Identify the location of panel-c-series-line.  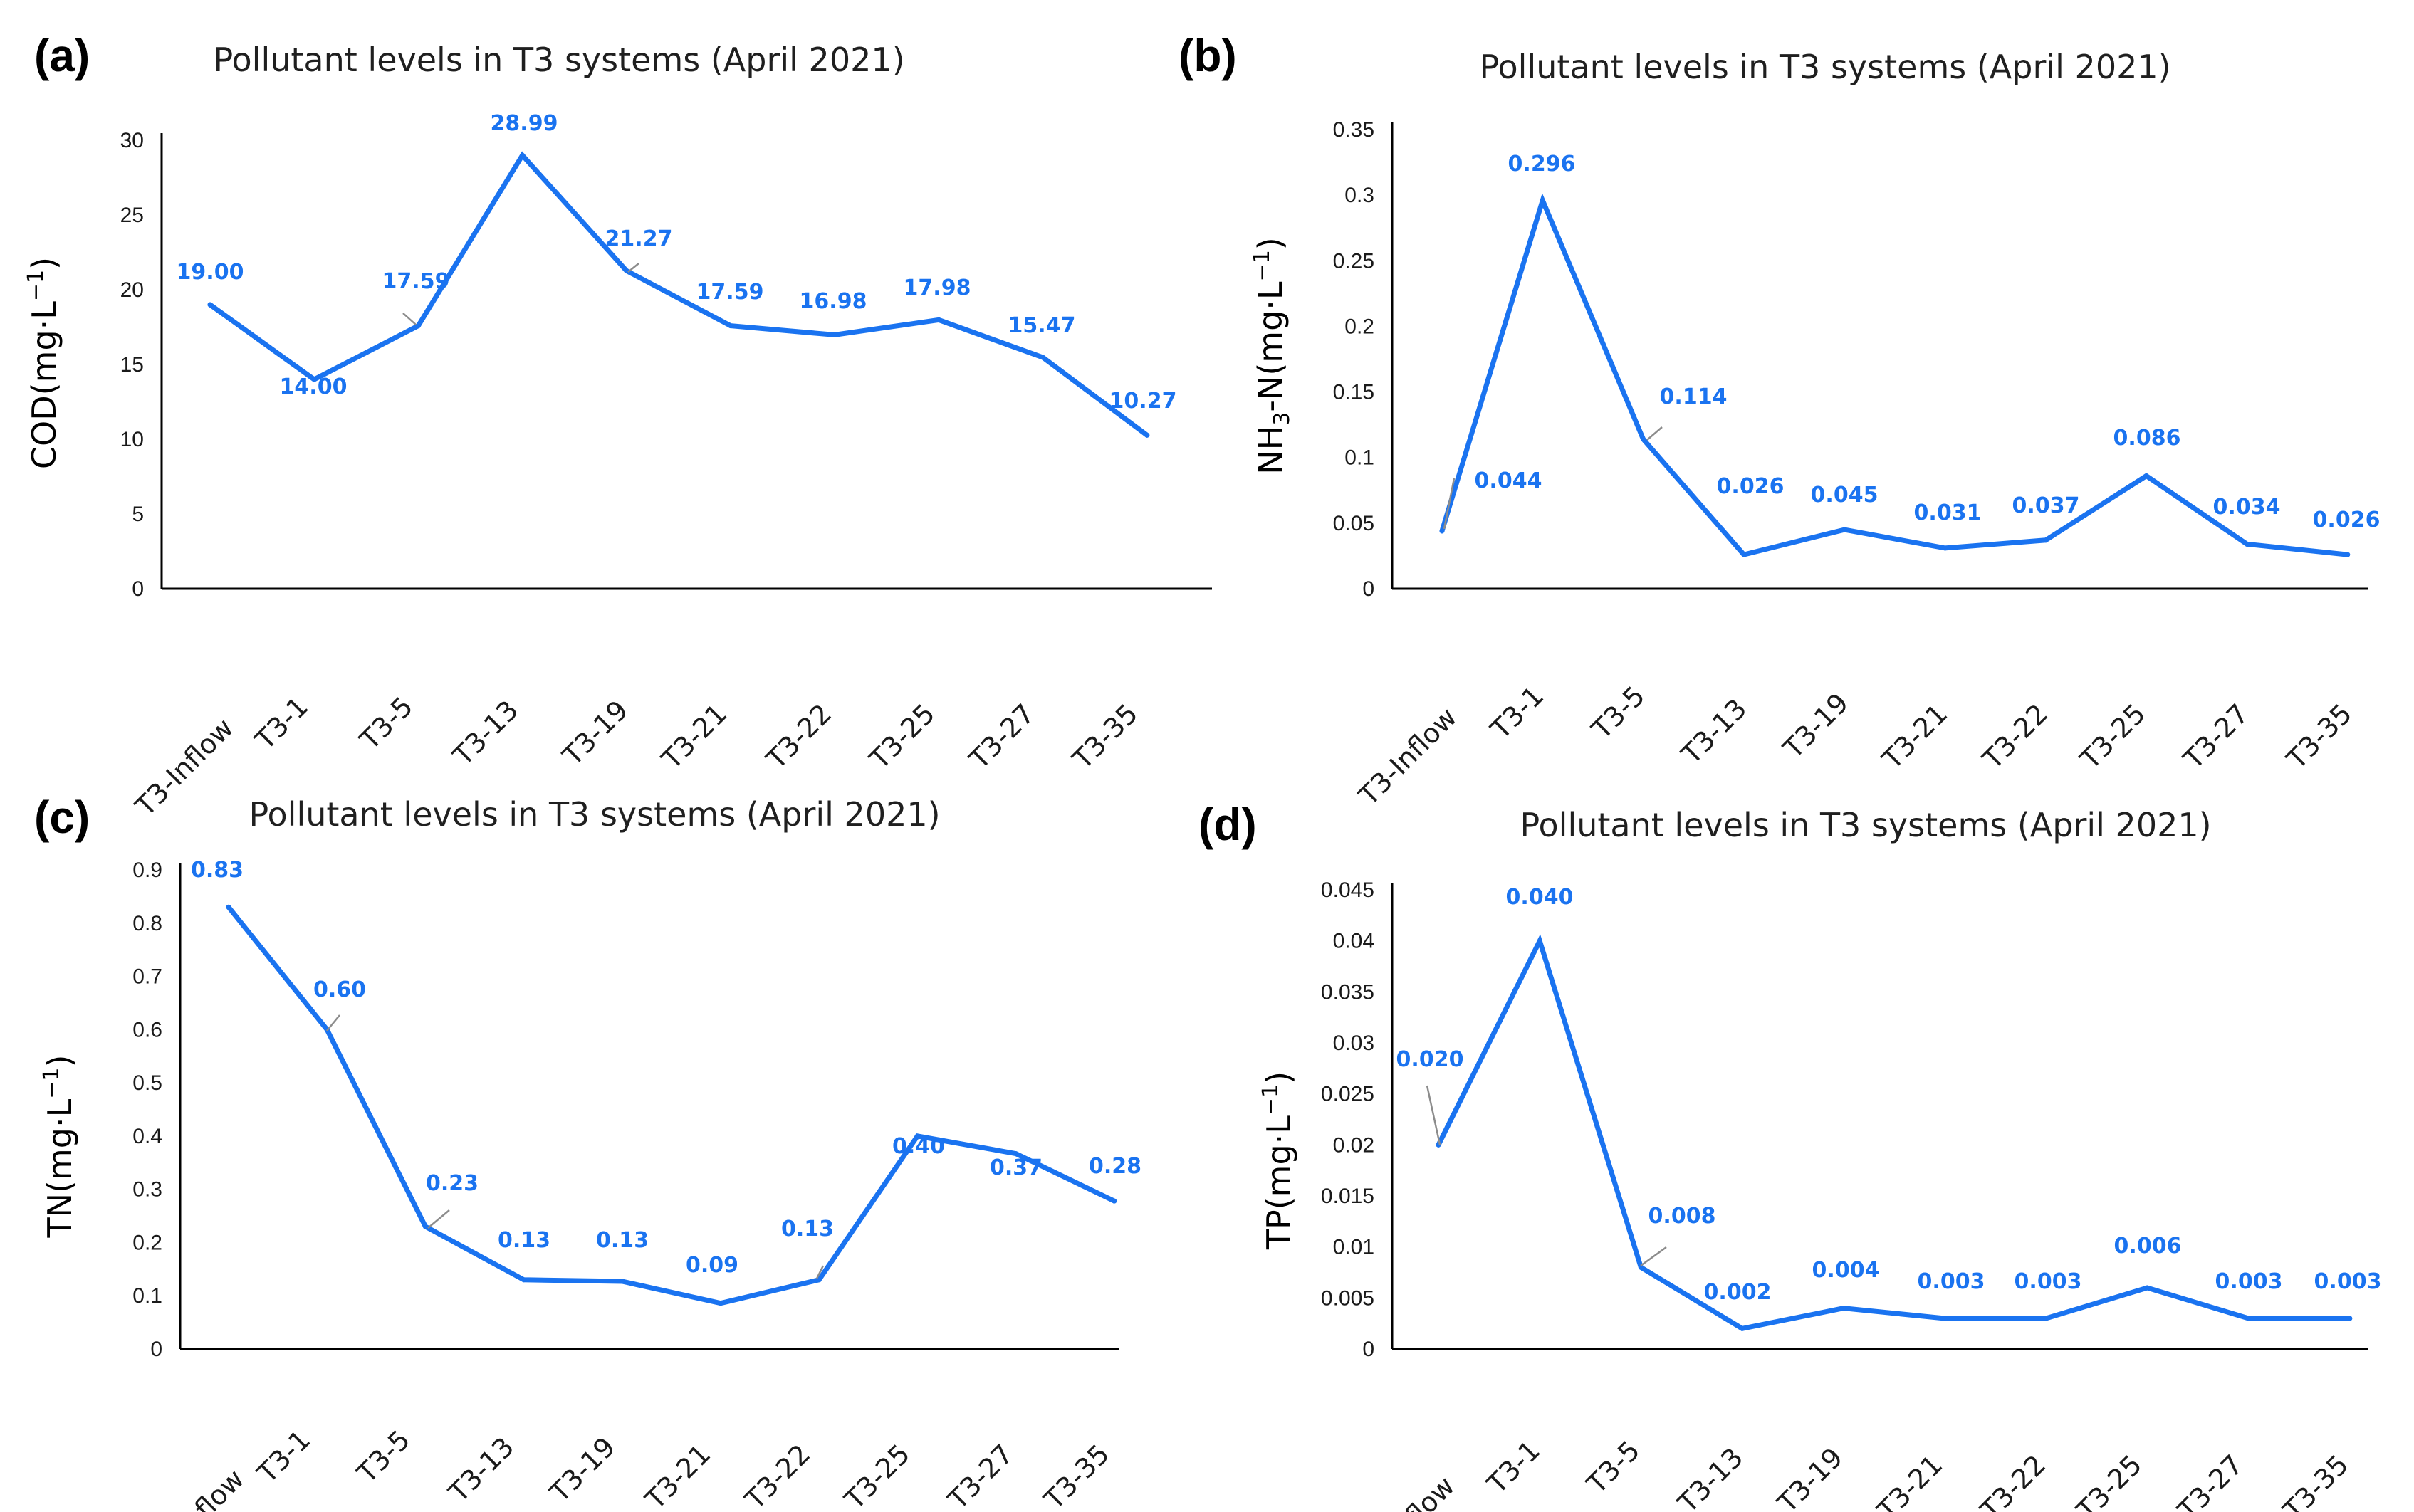
(671, 1105).